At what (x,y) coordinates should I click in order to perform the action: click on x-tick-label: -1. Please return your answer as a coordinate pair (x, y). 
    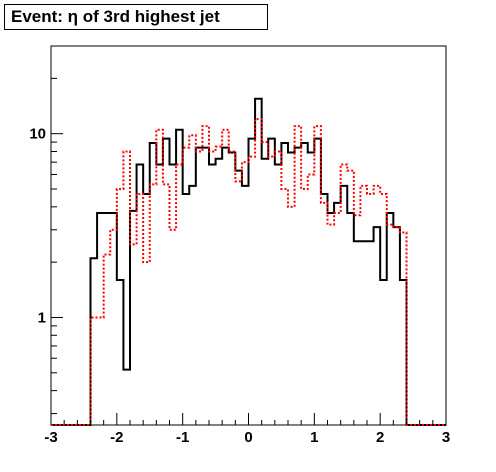
    Looking at the image, I should click on (182, 437).